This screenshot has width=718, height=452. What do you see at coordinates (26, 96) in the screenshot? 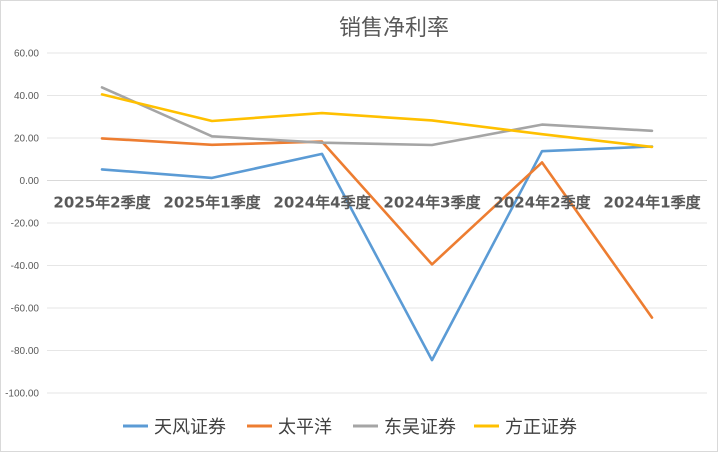
I see `y-tick-label: 40.00` at bounding box center [26, 96].